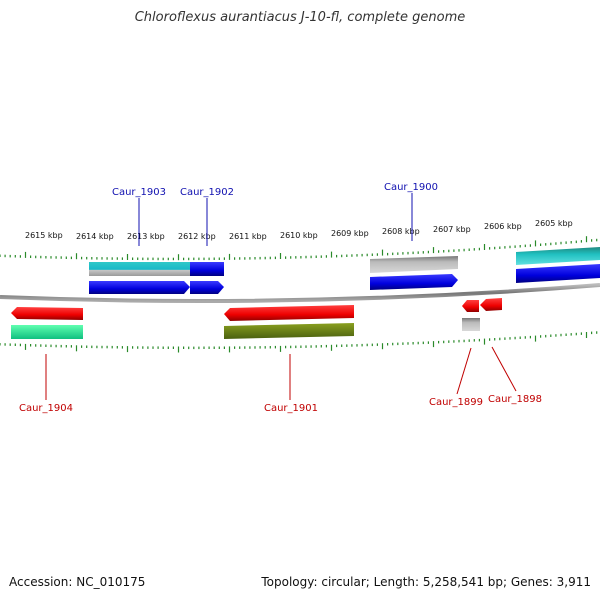 Image resolution: width=600 pixels, height=600 pixels. Describe the element at coordinates (139, 287) in the screenshot. I see `gene-arrow-caur-1903` at that location.